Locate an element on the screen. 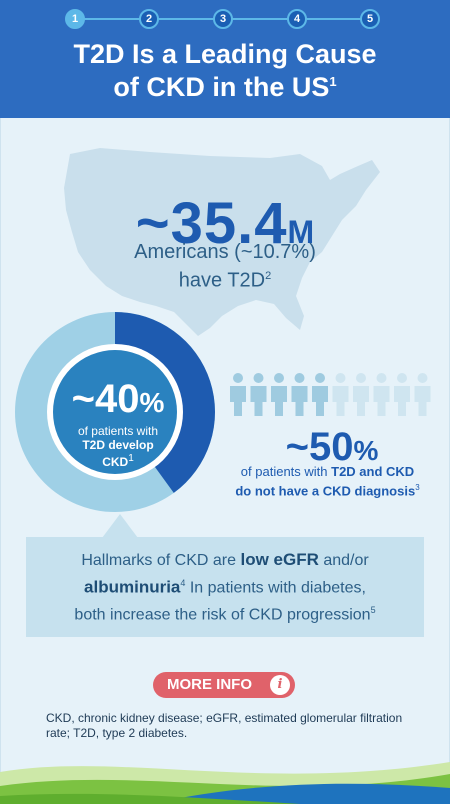  hallmark-line-2: albuminuria4 In patients with diabetes, is located at coordinates (225, 585).